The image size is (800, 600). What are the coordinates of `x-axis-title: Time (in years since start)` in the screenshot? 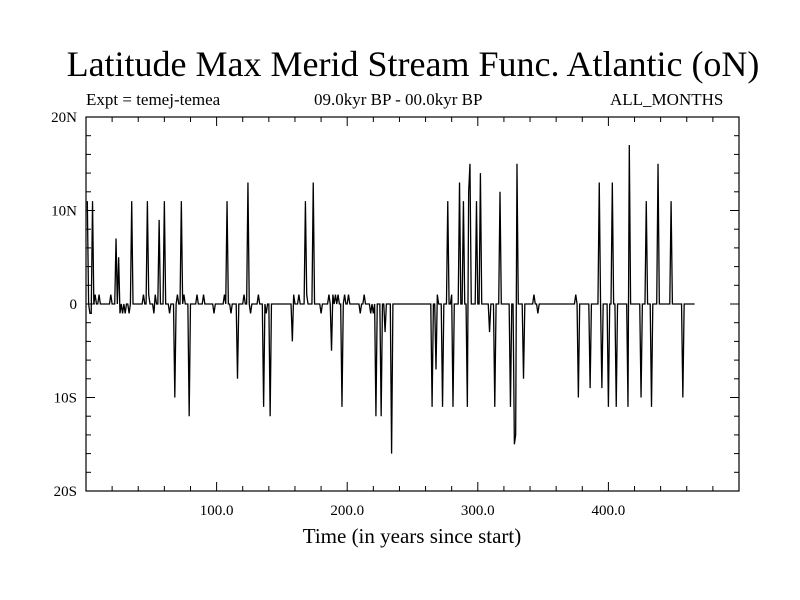 It's located at (412, 536).